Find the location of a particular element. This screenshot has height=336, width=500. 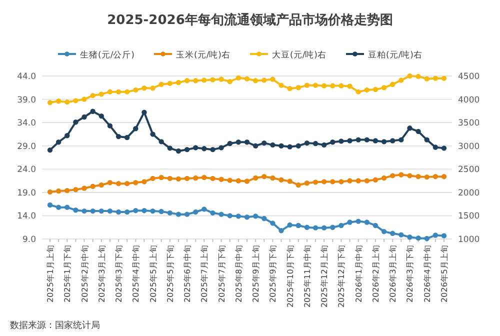

legend-label: 生猪(元/公斤) is located at coordinates (107, 55).